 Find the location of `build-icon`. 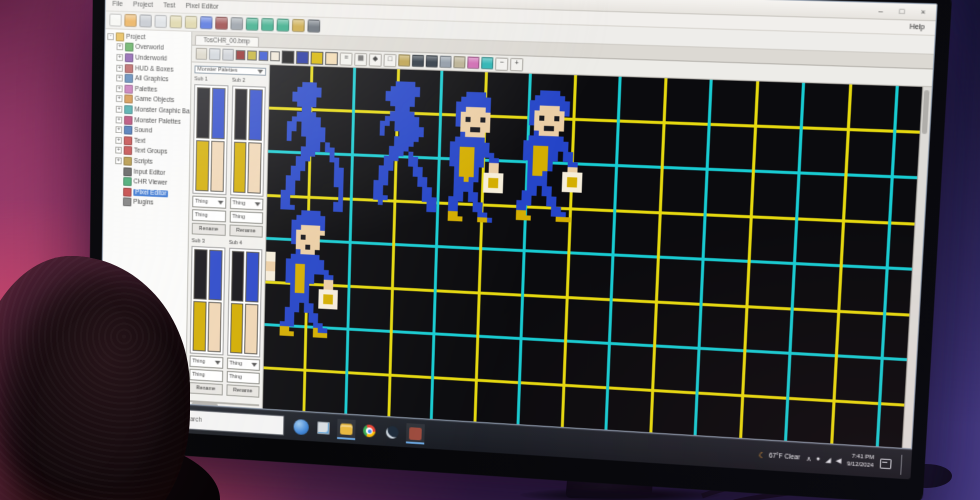

build-icon is located at coordinates (298, 25).